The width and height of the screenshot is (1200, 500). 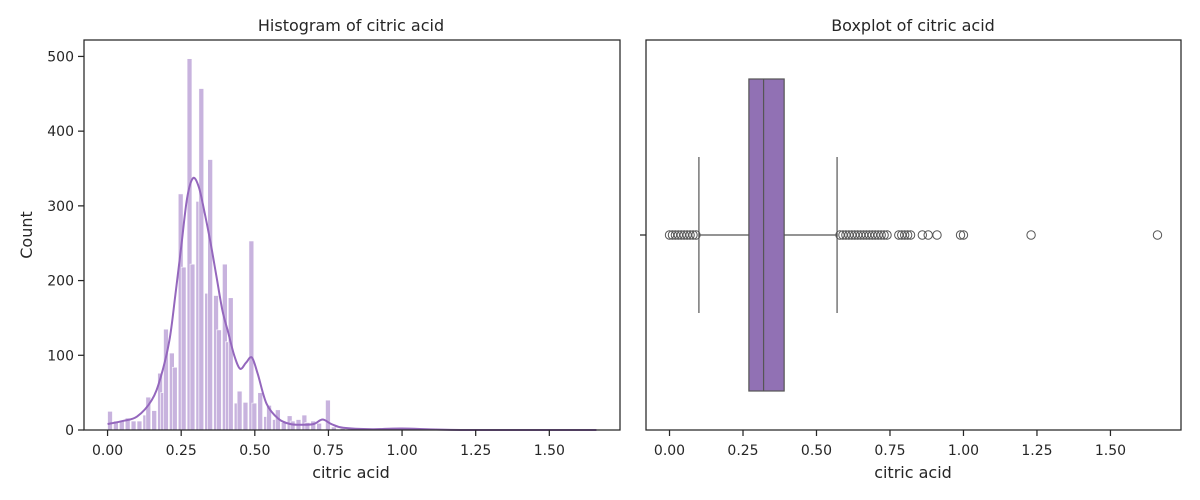 I want to click on iqr-box, so click(x=766, y=235).